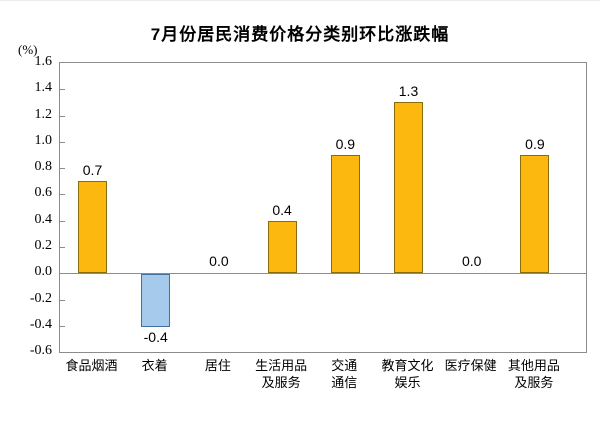 The image size is (600, 429). Describe the element at coordinates (281, 365) in the screenshot. I see `x-axis-category-label-line: 生活用品` at that location.